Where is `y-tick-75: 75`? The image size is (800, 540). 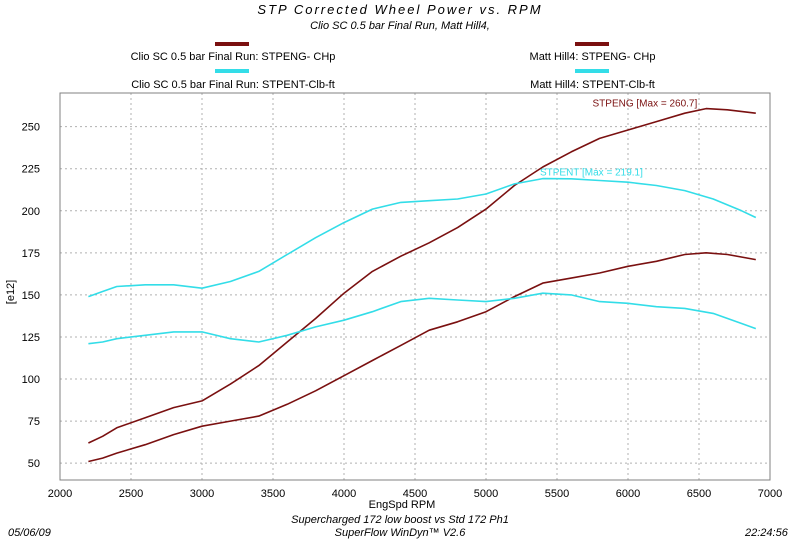
y-tick-75: 75 is located at coordinates (34, 422).